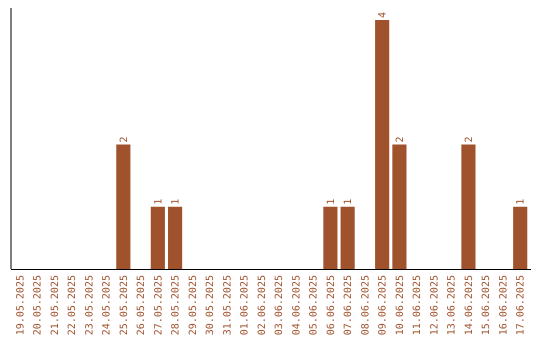  What do you see at coordinates (418, 305) in the screenshot?
I see `x-tick-label: 11.06.2025` at bounding box center [418, 305].